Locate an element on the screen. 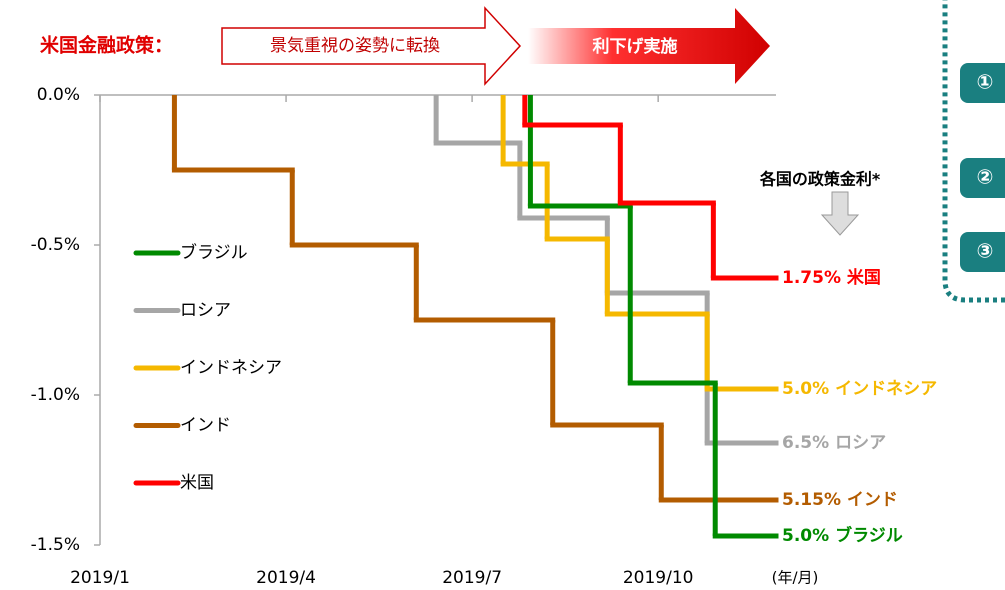 The width and height of the screenshot is (1005, 590). y-tick-label: -1.5% is located at coordinates (55, 545).